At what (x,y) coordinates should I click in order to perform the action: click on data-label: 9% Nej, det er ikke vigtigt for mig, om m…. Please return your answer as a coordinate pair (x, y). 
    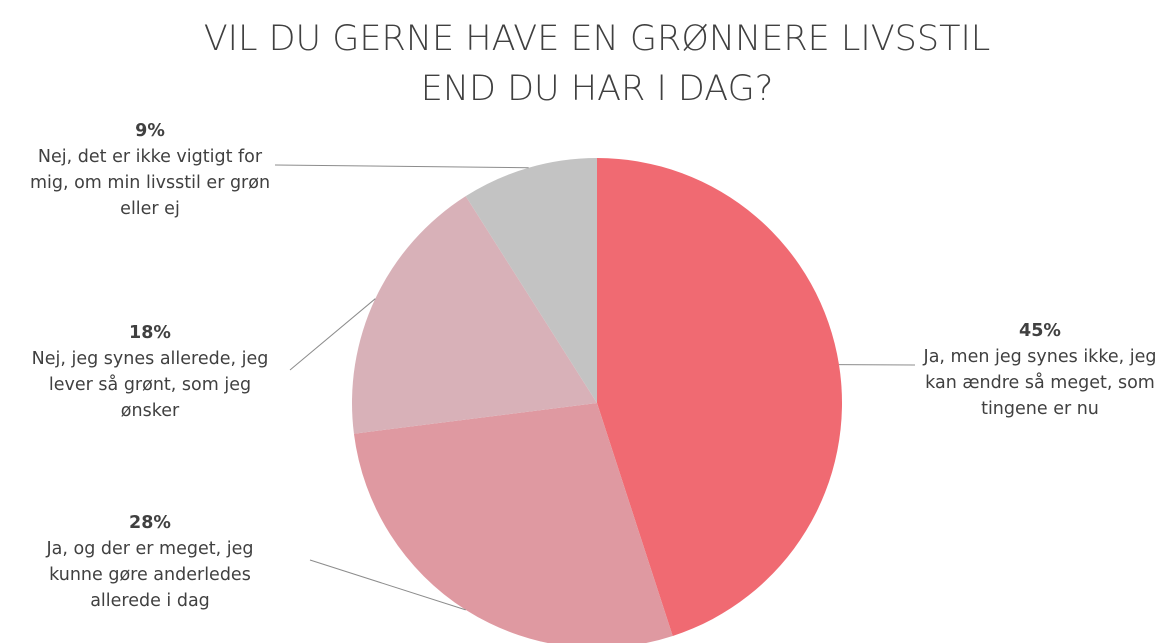
    Looking at the image, I should click on (150, 170).